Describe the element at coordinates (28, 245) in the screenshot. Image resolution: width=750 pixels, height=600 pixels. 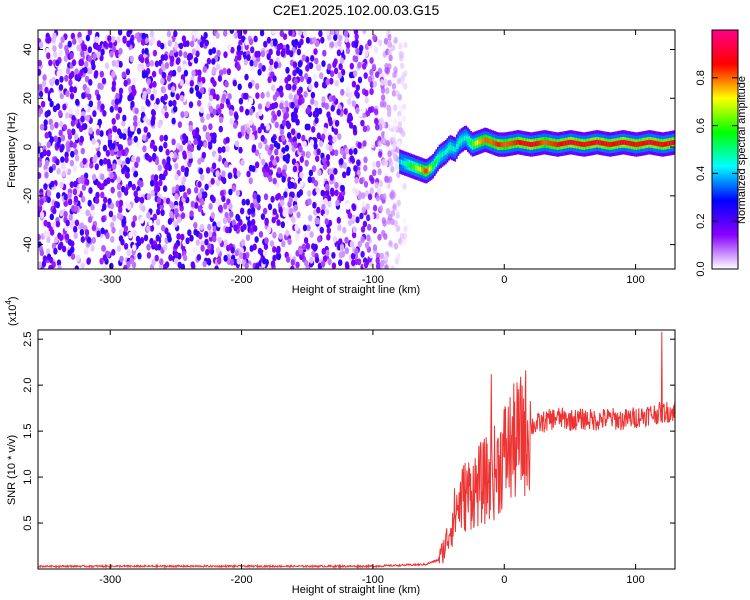
I see `spectrogram-y-tick-label: -40` at that location.